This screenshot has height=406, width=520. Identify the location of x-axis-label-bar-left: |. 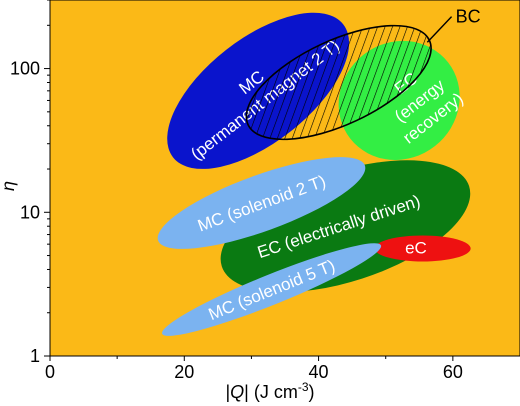
(227, 392).